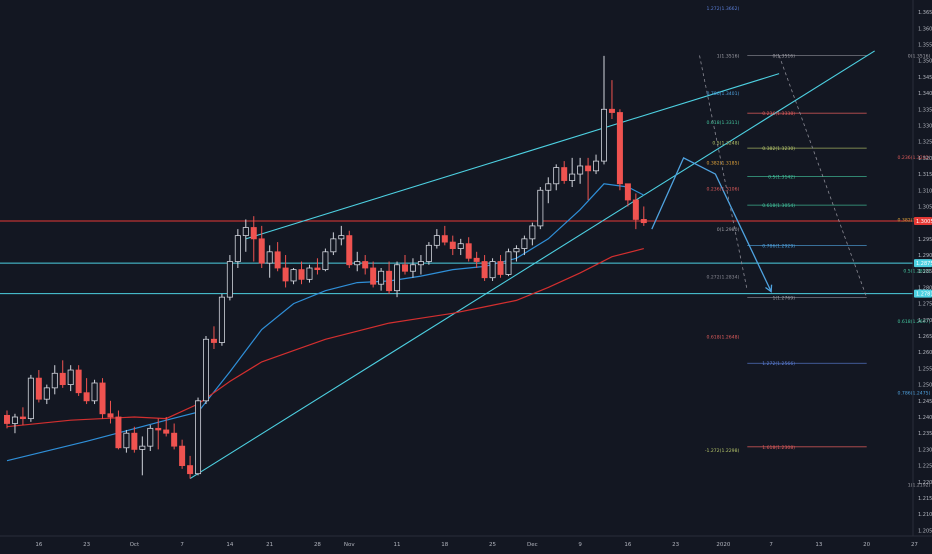 The width and height of the screenshot is (932, 554). I want to click on time-tick-label: 20, so click(866, 545).